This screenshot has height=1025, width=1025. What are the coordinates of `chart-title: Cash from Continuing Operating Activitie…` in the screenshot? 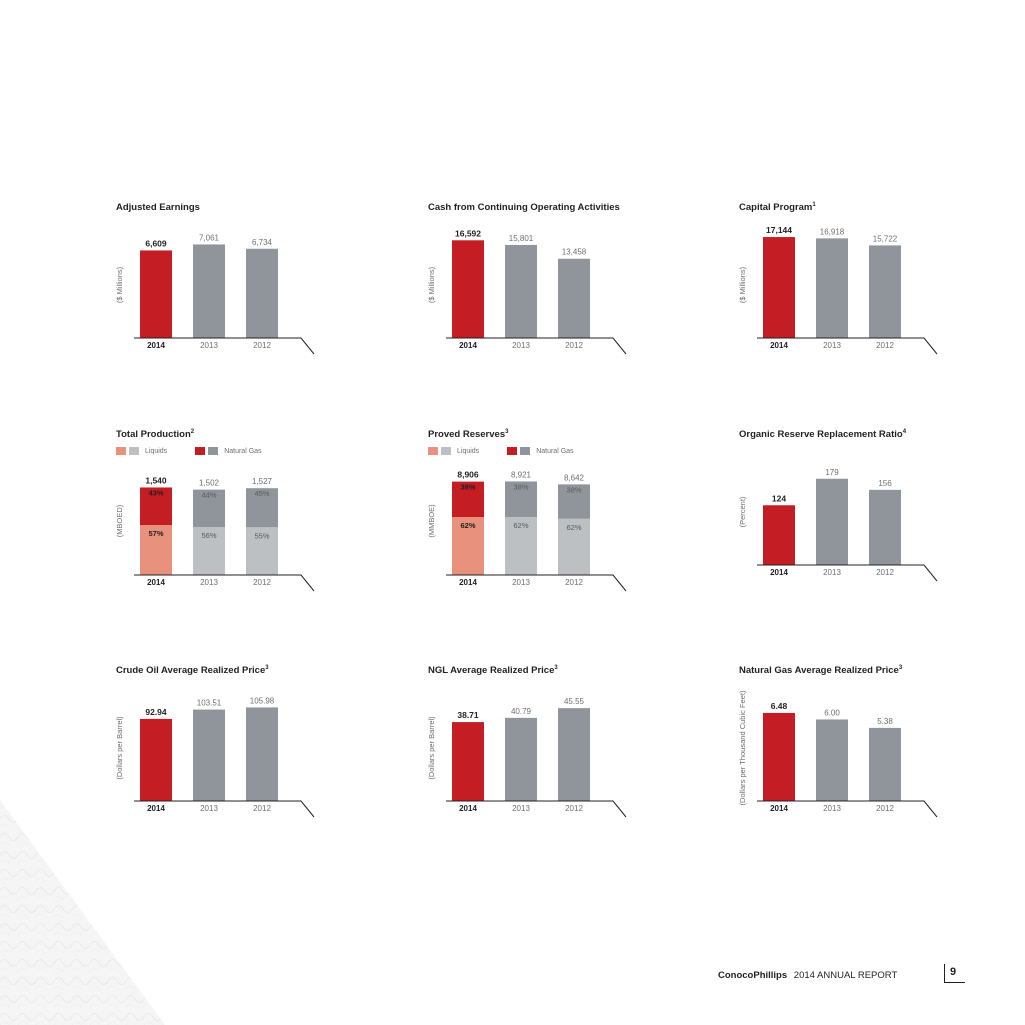 It's located at (524, 208).